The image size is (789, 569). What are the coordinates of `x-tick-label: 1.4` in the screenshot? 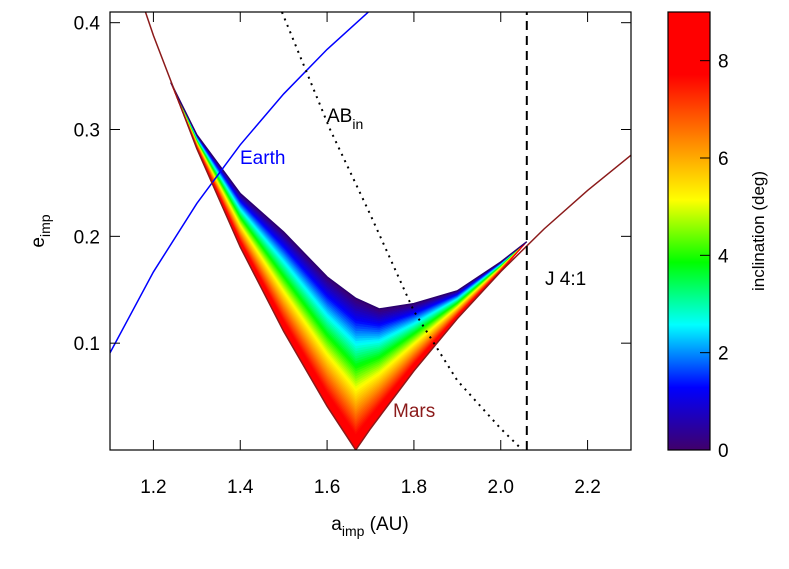 It's located at (240, 487).